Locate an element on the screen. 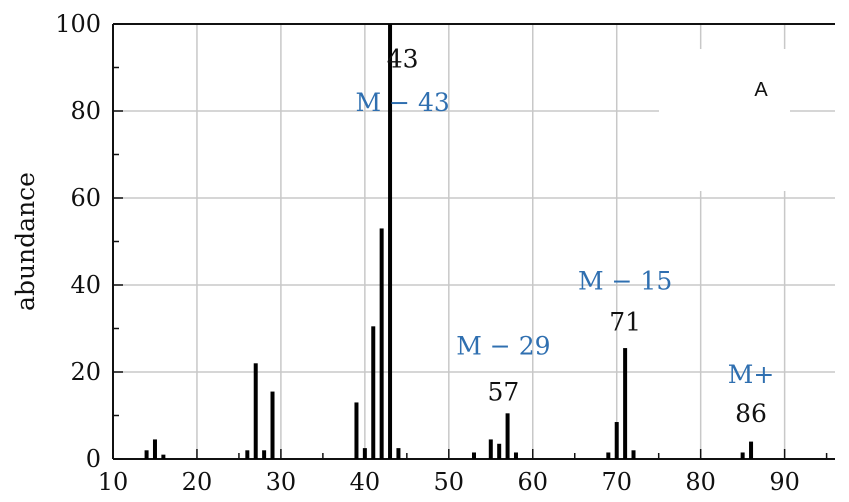  x-tick-label: 10 is located at coordinates (113, 482).